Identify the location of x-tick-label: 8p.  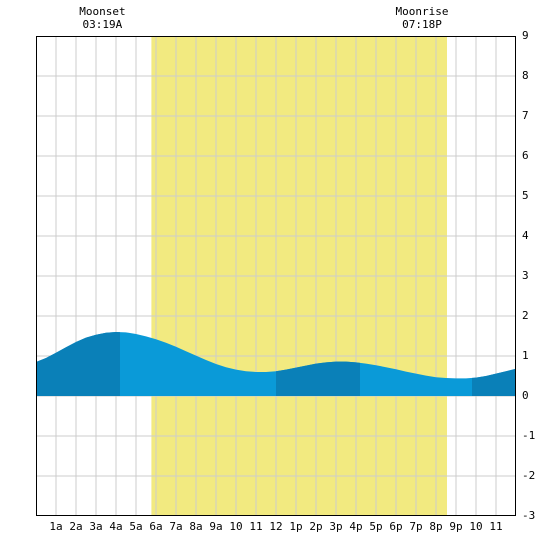
(436, 526).